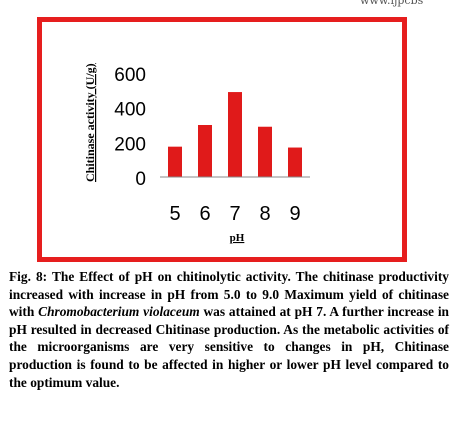  I want to click on x-tick-label: 9, so click(294, 214).